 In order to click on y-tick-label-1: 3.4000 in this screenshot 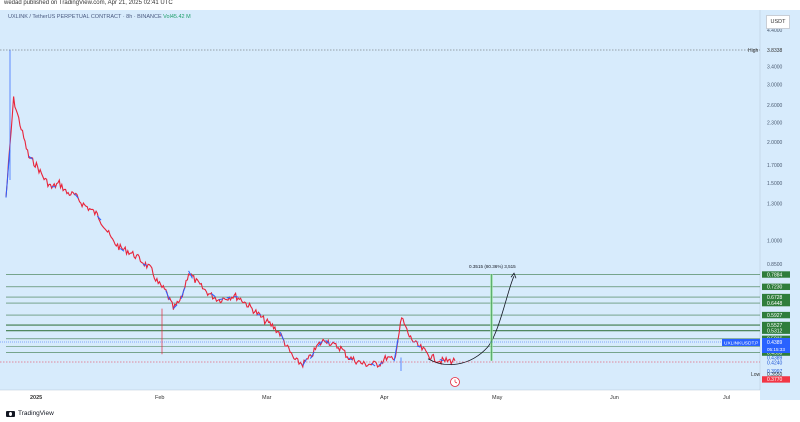, I will do `click(775, 68)`.